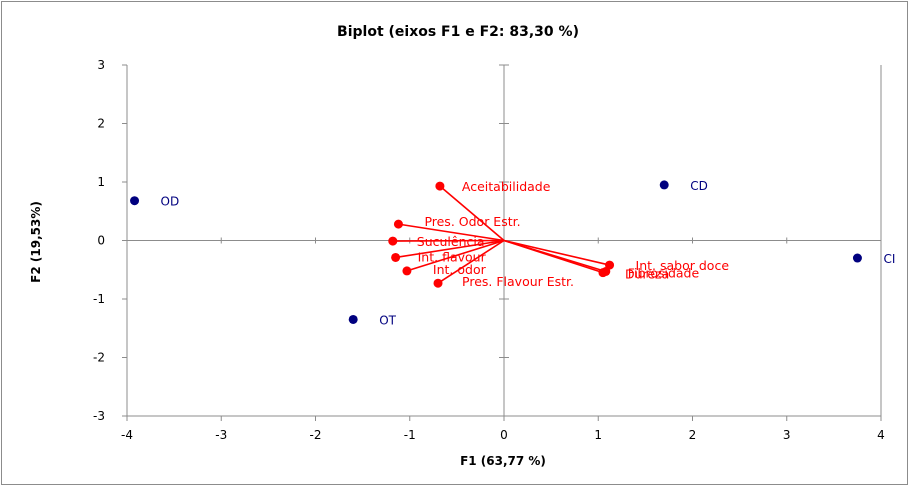  I want to click on variable-label: Int. sabor doce, so click(683, 265).